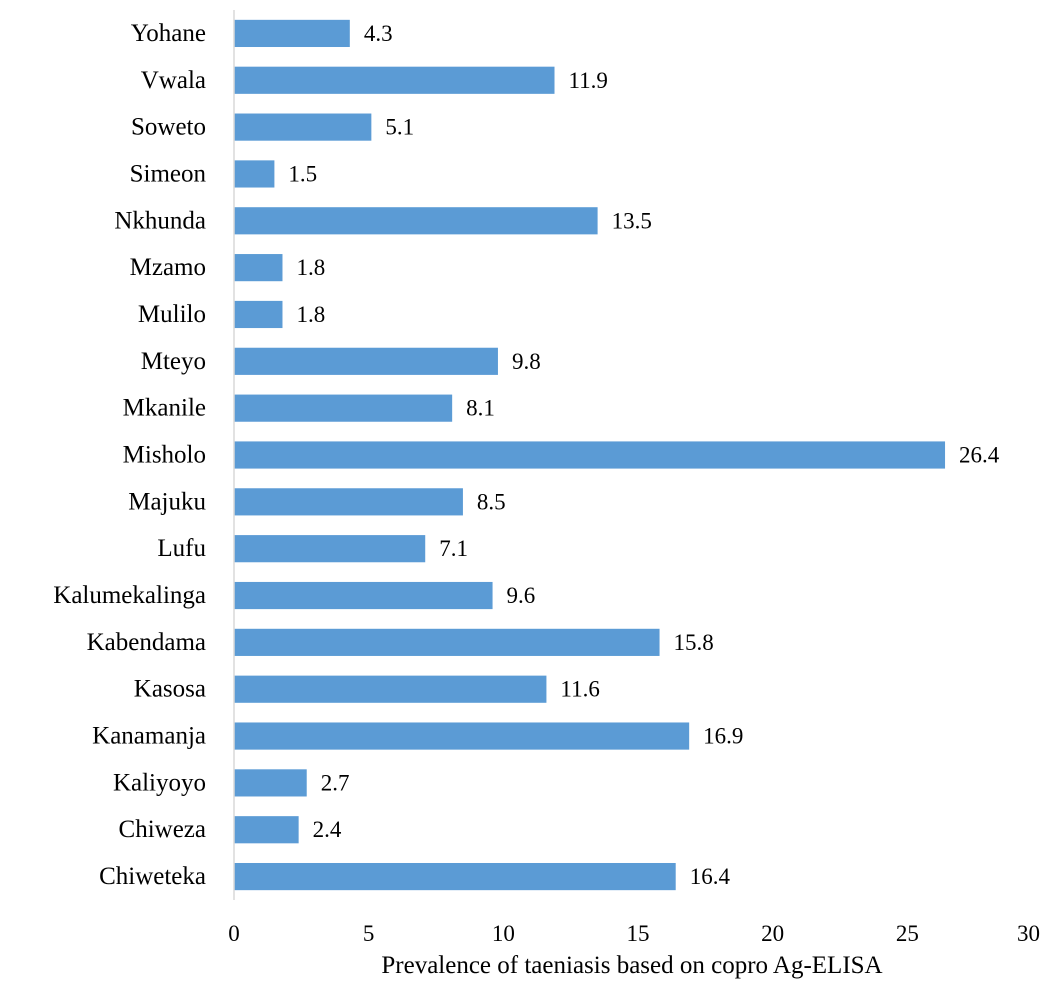 Image resolution: width=1058 pixels, height=985 pixels. What do you see at coordinates (302, 173) in the screenshot?
I see `value-label-simeon: 1.5` at bounding box center [302, 173].